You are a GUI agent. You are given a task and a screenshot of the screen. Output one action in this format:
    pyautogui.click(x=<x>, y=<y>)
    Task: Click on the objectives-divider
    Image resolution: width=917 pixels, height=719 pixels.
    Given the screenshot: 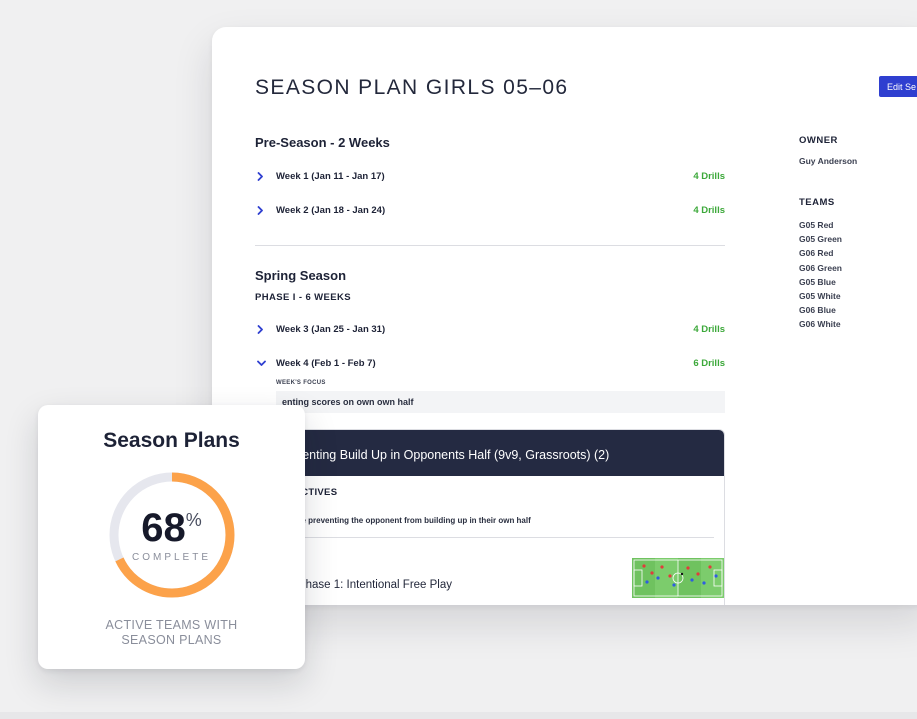 What is the action you would take?
    pyautogui.click(x=500, y=537)
    